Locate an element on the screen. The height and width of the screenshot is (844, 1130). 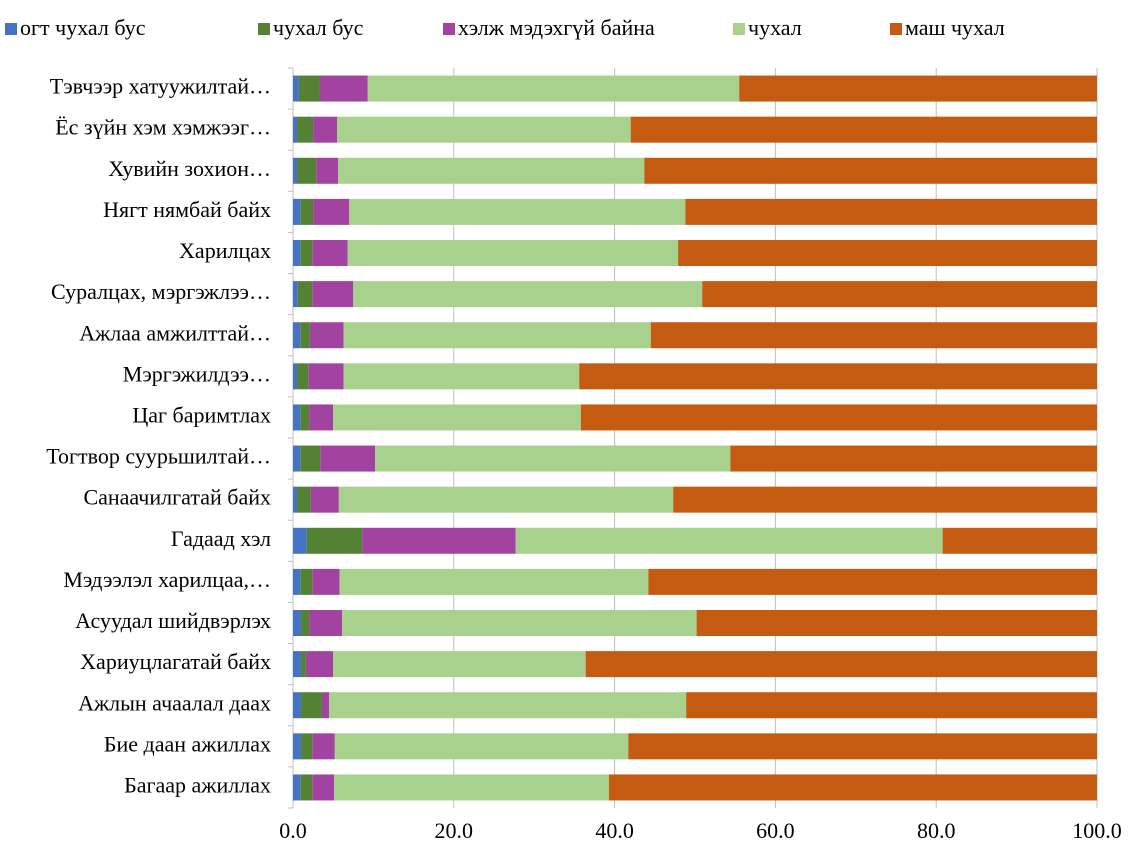
legend-label: маш чухал is located at coordinates (955, 27).